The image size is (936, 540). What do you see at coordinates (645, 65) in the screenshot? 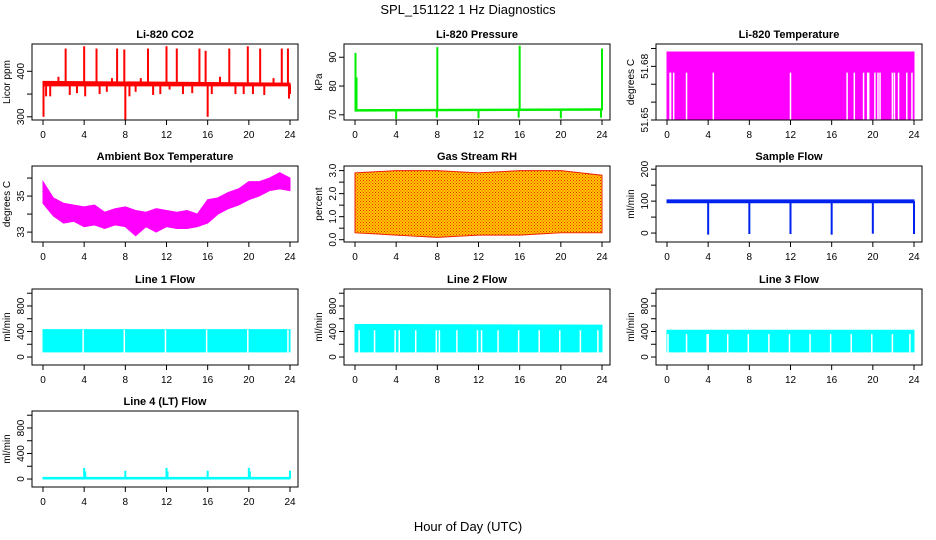
I see `y-tick-label: 51.68` at bounding box center [645, 65].